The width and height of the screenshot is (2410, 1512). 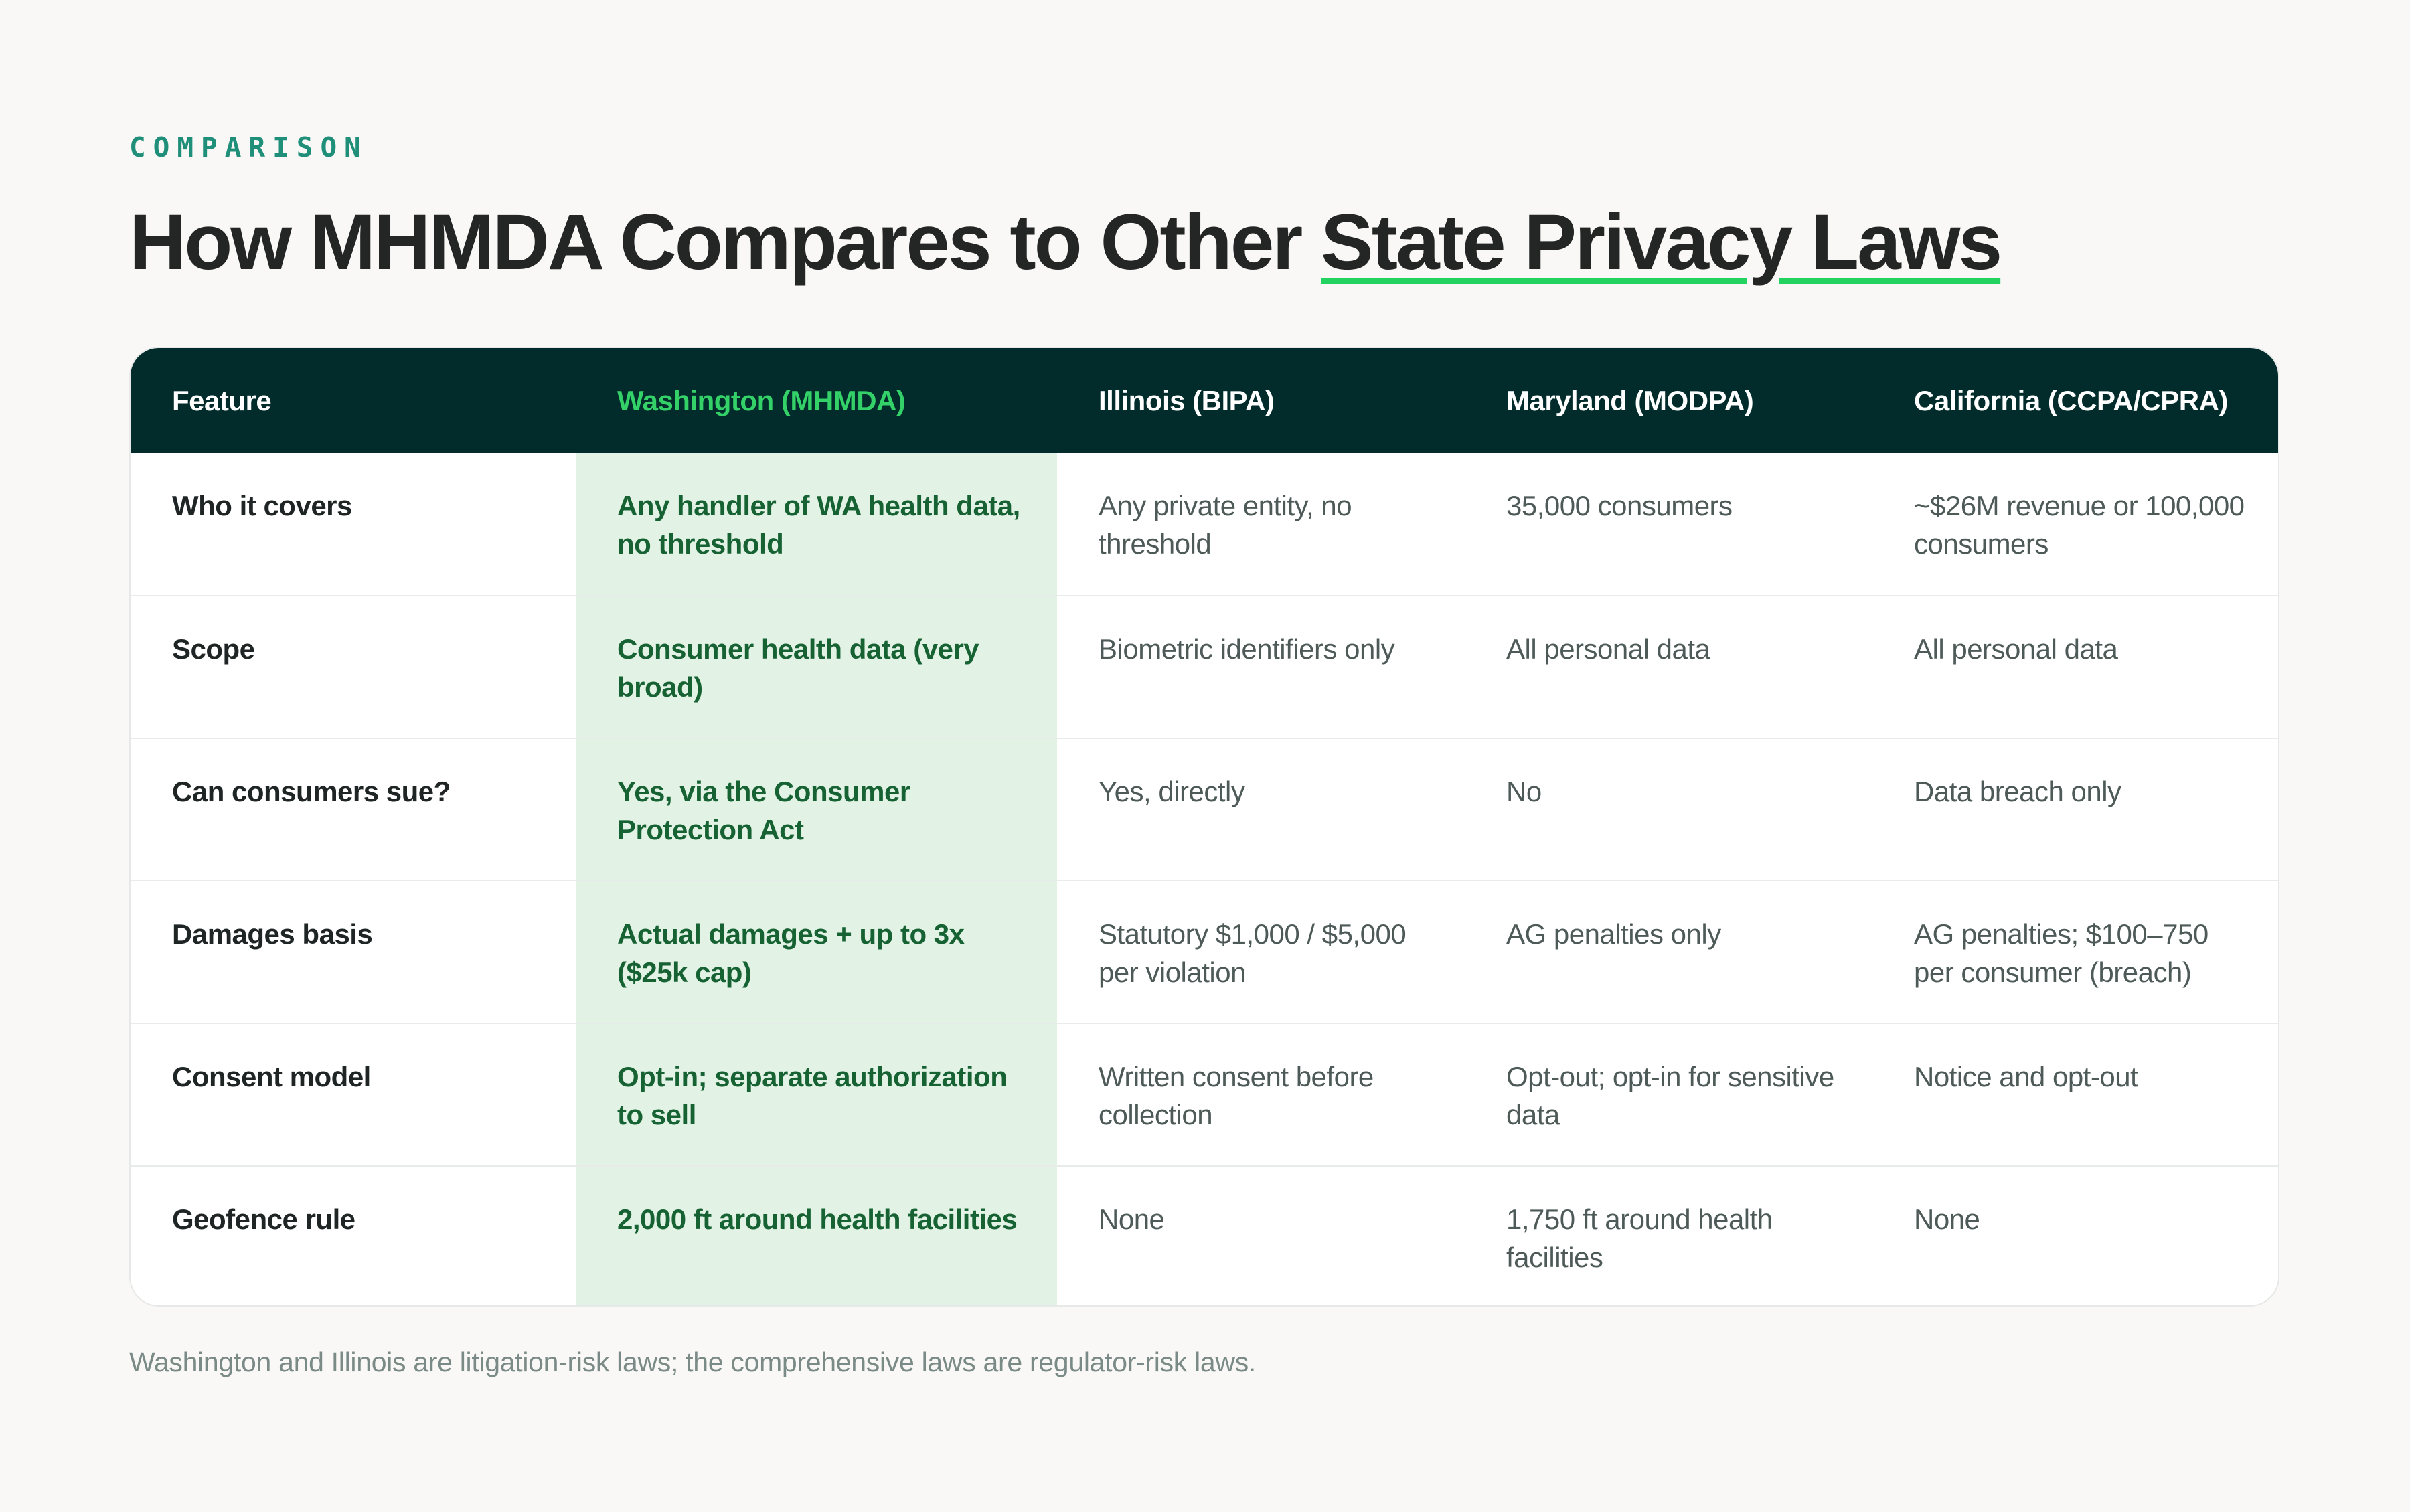 What do you see at coordinates (262, 505) in the screenshot?
I see `feature-cell: Who it covers` at bounding box center [262, 505].